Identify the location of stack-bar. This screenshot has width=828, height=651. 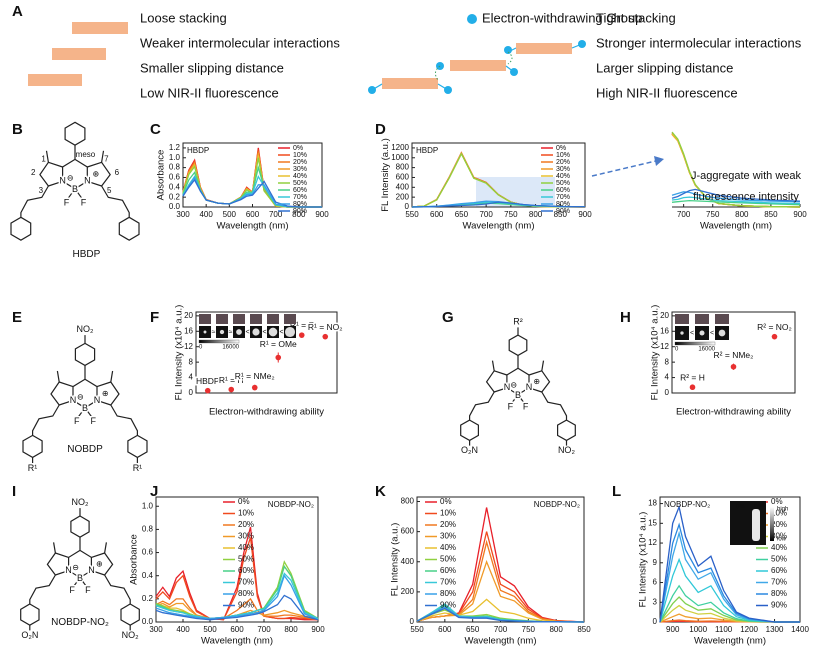
(410, 83).